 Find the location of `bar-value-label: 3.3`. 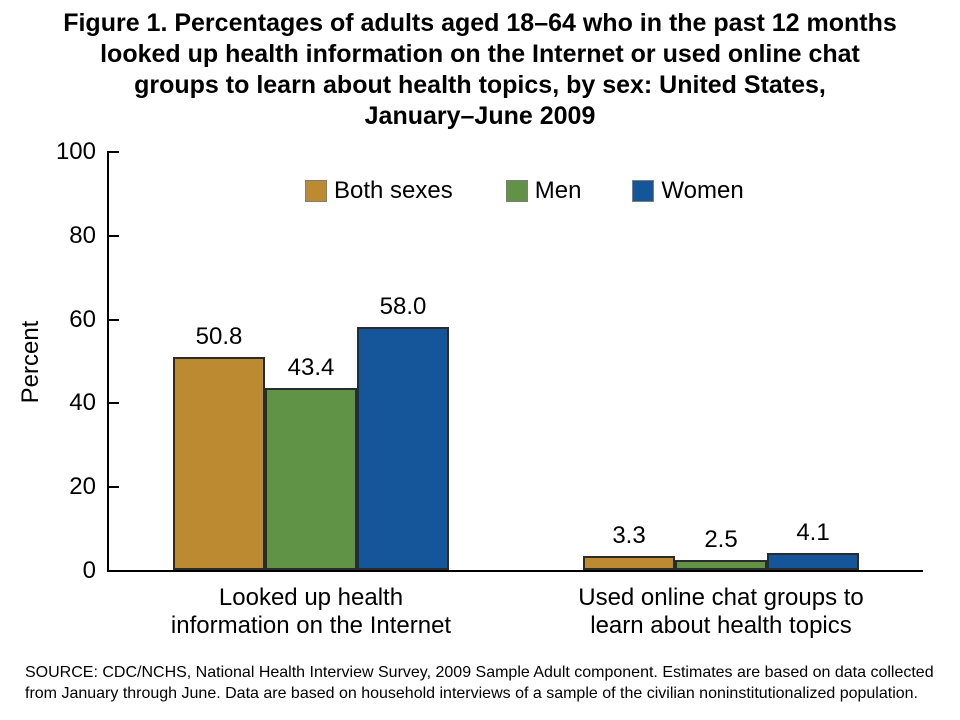

bar-value-label: 3.3 is located at coordinates (629, 535).